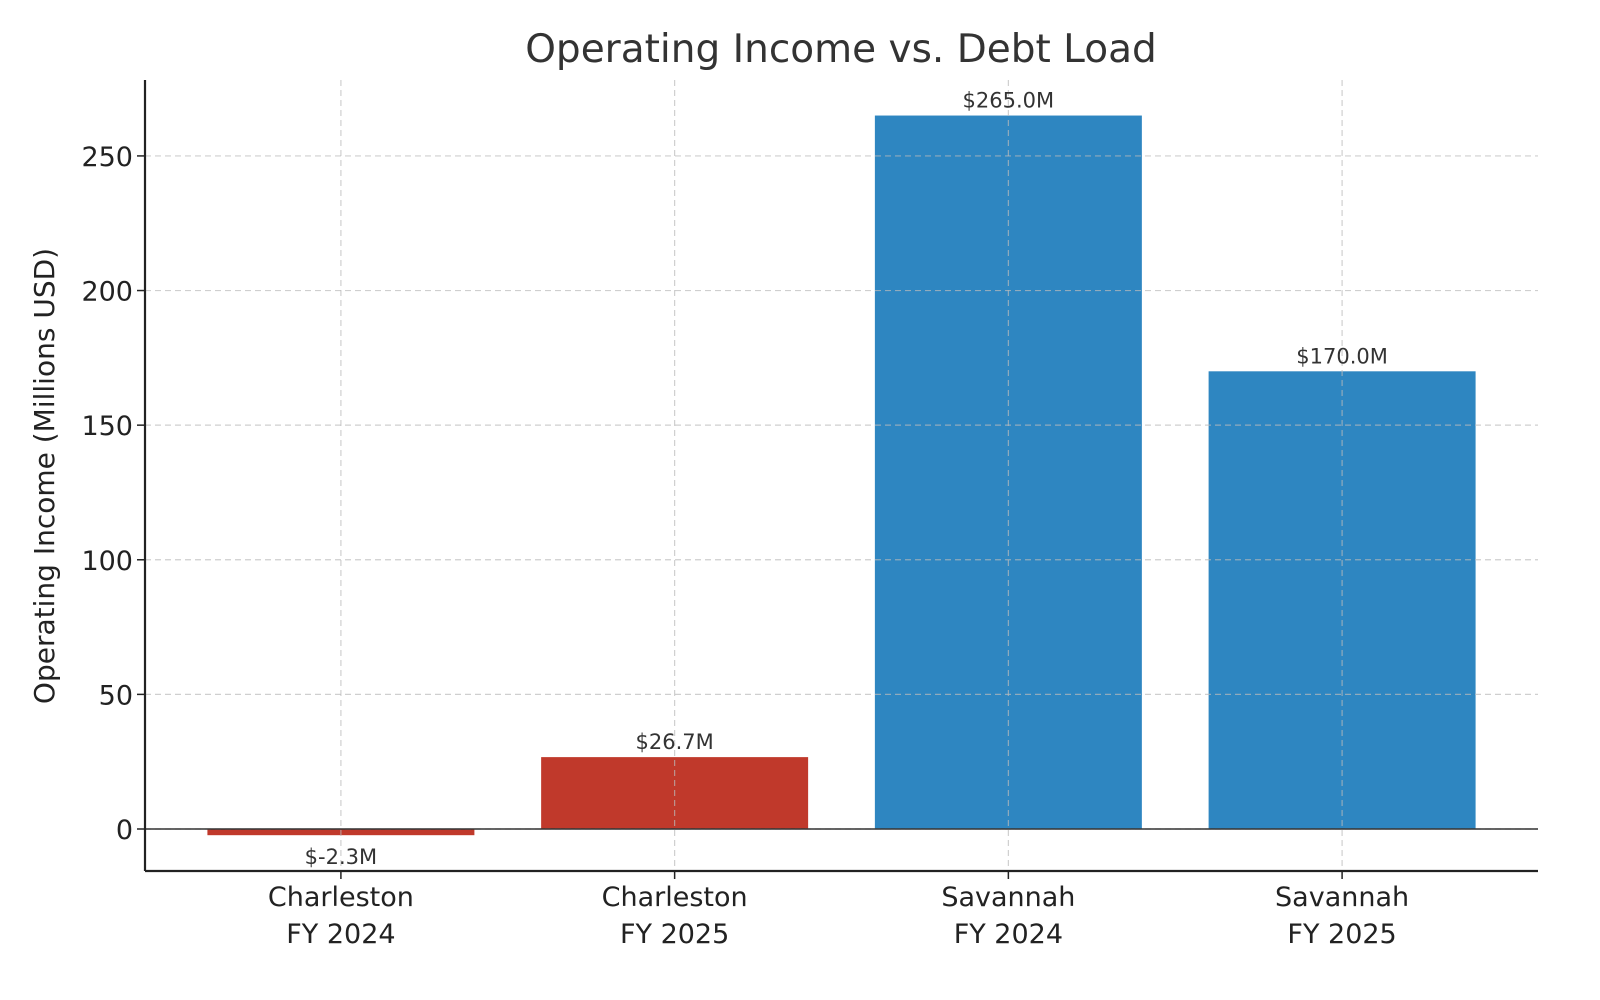  I want to click on chart-title: Operating Income vs. Debt Load, so click(841, 49).